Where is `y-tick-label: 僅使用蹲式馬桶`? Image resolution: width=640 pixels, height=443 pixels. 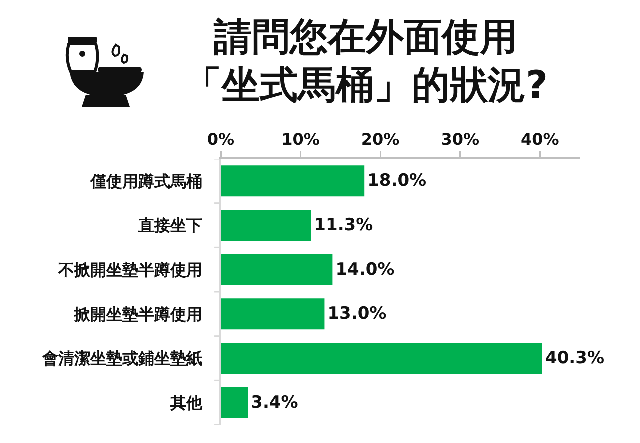
y-tick-label: 僅使用蹲式馬桶 is located at coordinates (145, 181).